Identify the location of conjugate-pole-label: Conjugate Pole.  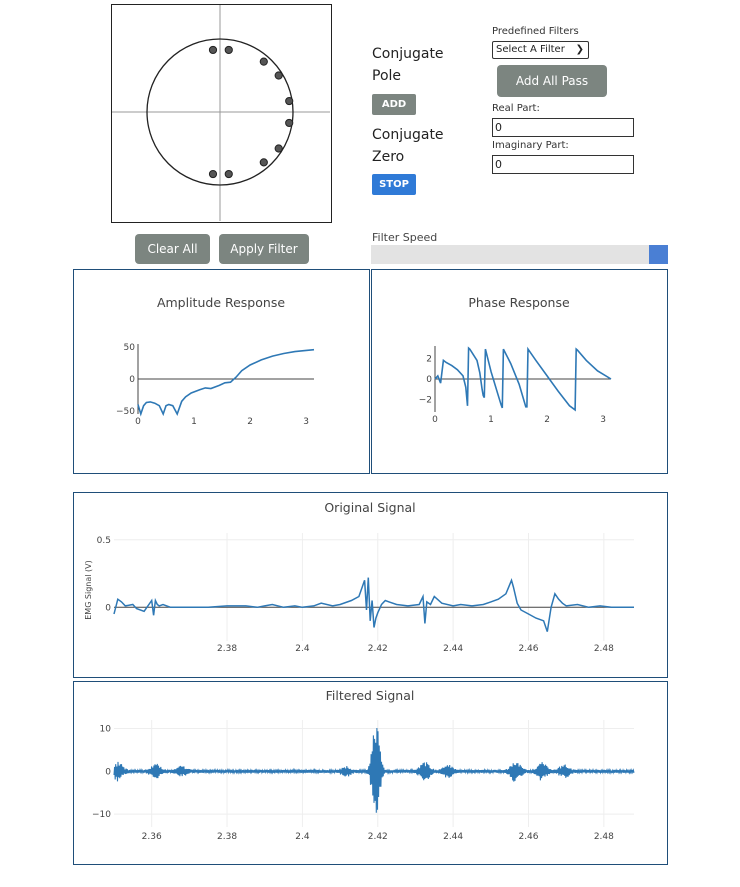
(408, 65).